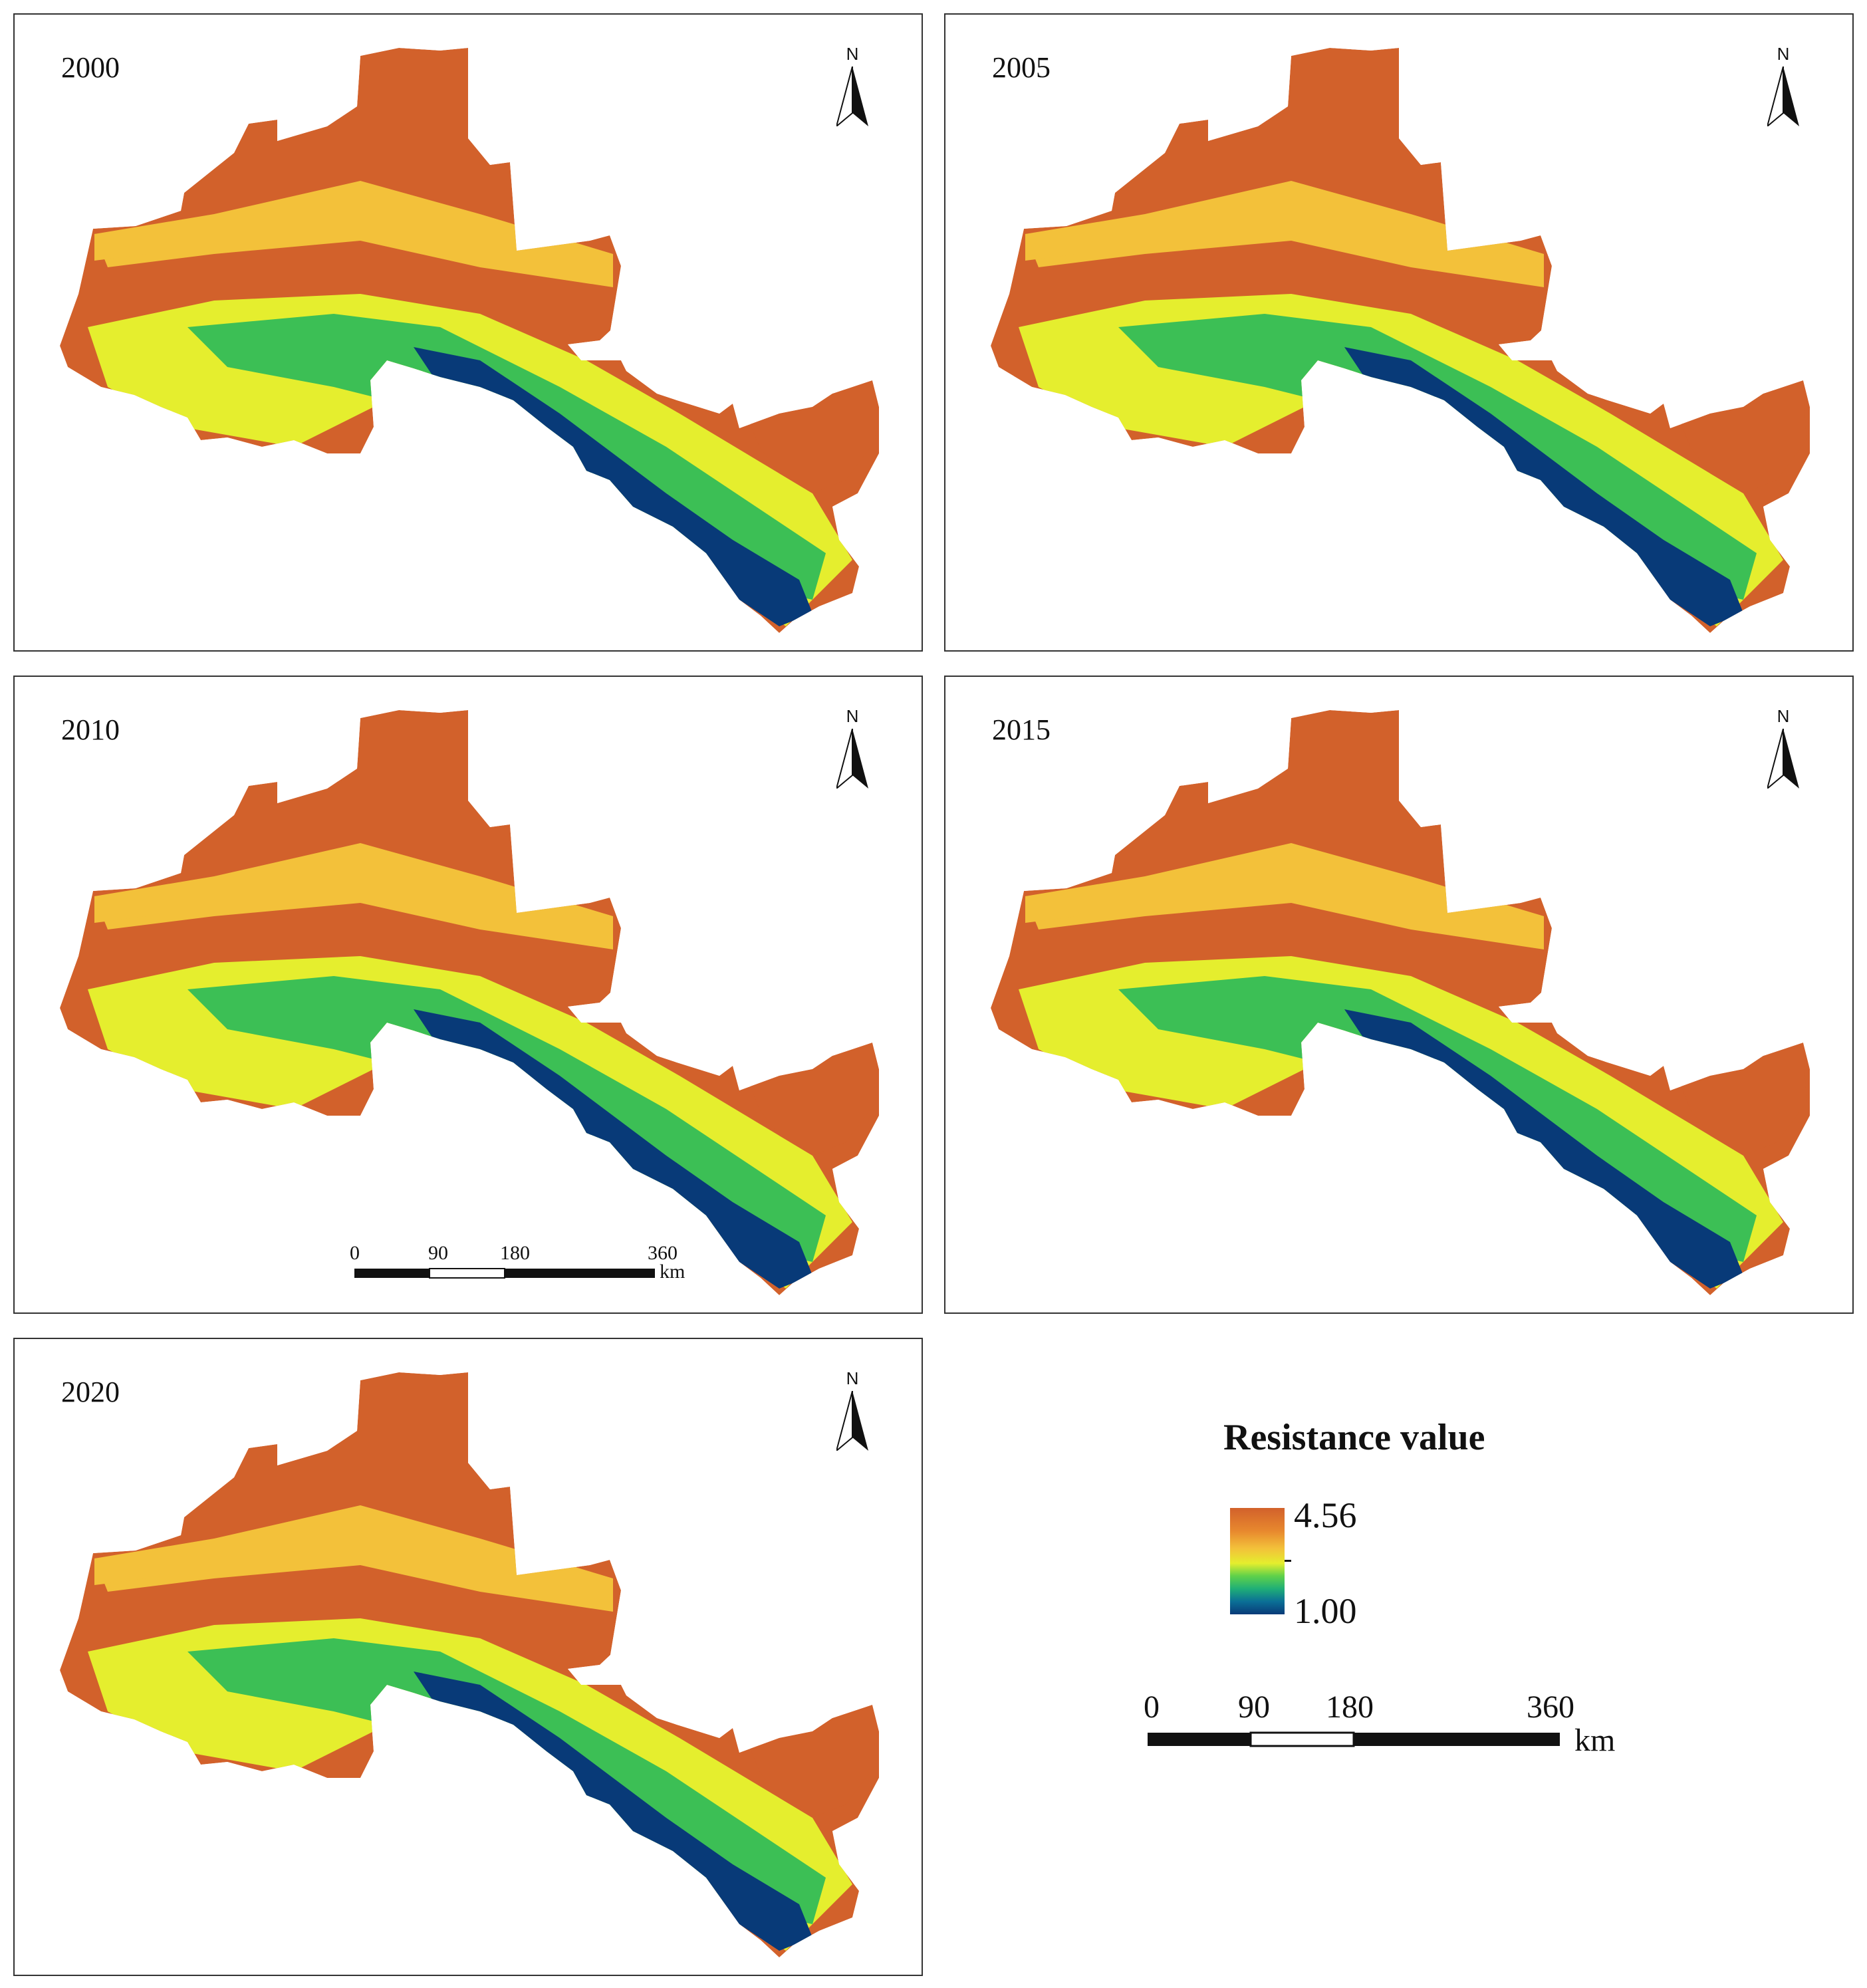  What do you see at coordinates (90, 729) in the screenshot?
I see `year-label: 2010` at bounding box center [90, 729].